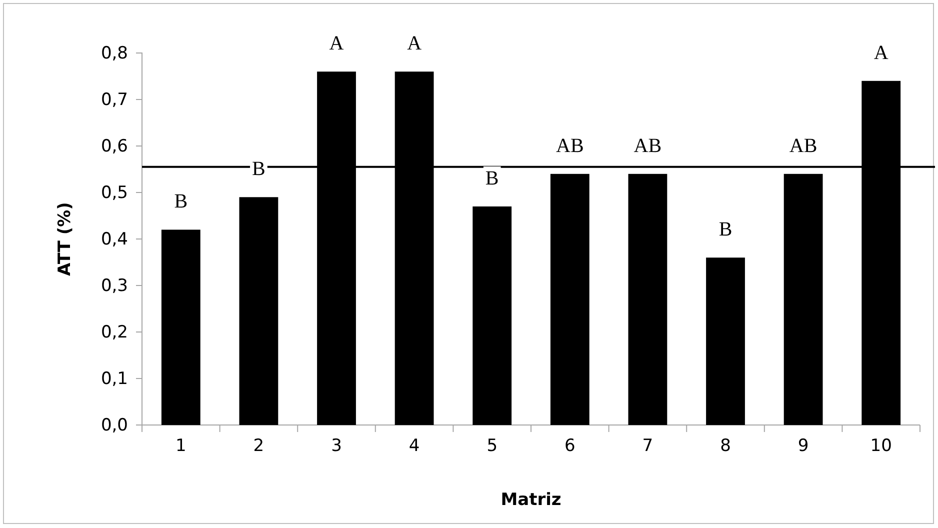 The width and height of the screenshot is (938, 528). What do you see at coordinates (881, 446) in the screenshot?
I see `x-tick-label: 10` at bounding box center [881, 446].